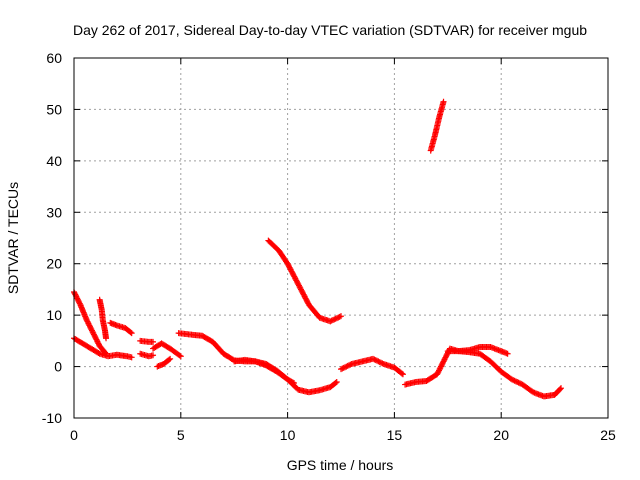 The height and width of the screenshot is (480, 640). I want to click on y-axis-label: SDTVAR / TECUs, so click(13, 238).